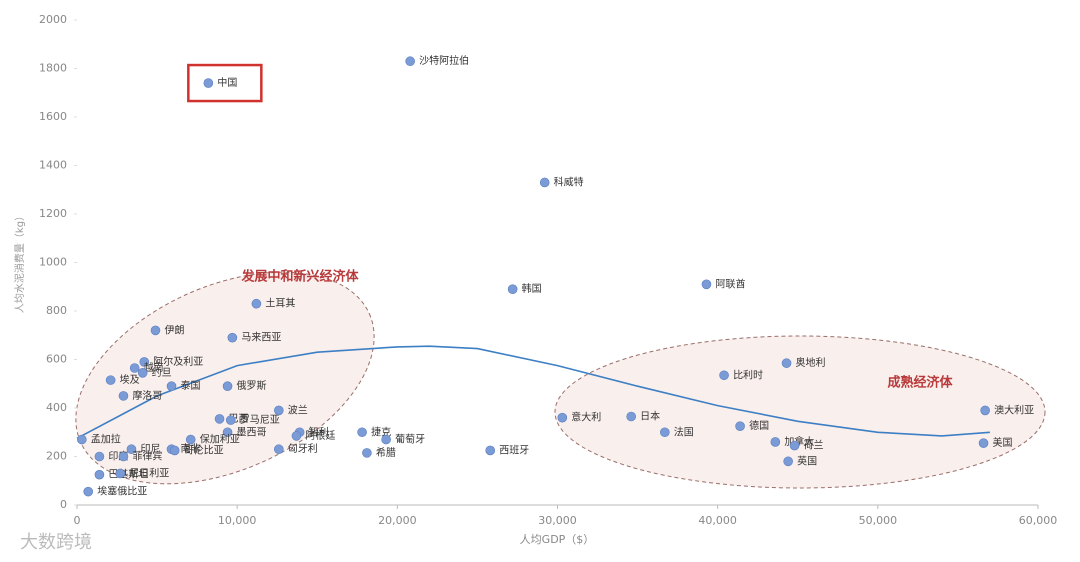 This screenshot has width=1080, height=562. Describe the element at coordinates (298, 409) in the screenshot. I see `point-label: 波兰` at that location.